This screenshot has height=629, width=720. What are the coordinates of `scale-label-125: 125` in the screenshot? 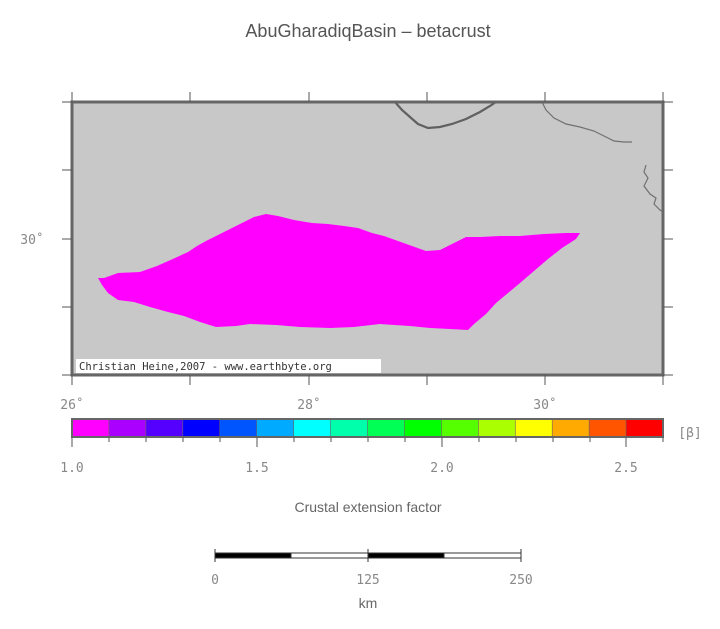 It's located at (367, 580).